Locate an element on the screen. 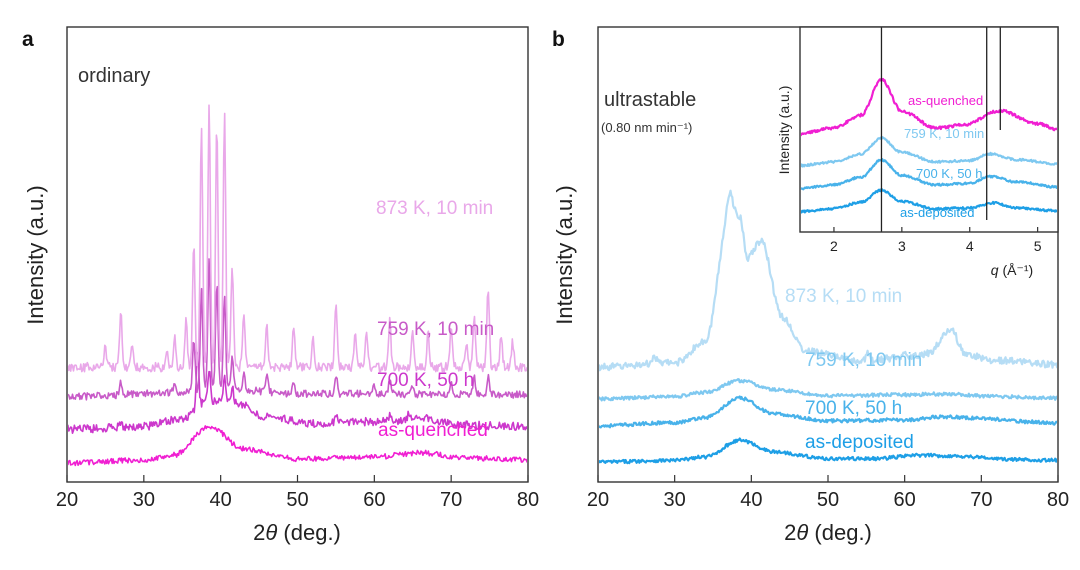  panel-a-letter: a is located at coordinates (28, 39).